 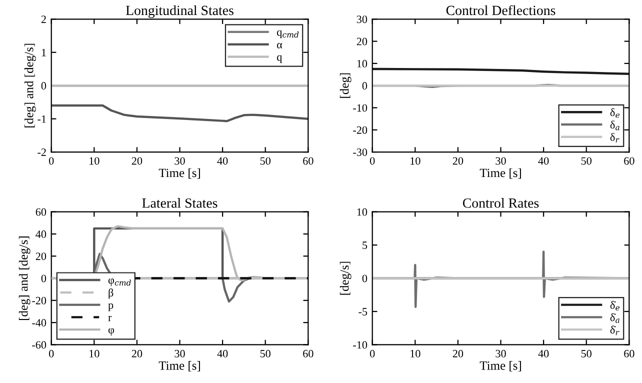 I want to click on legend-label: δ$_{e}$, so click(x=615, y=113).